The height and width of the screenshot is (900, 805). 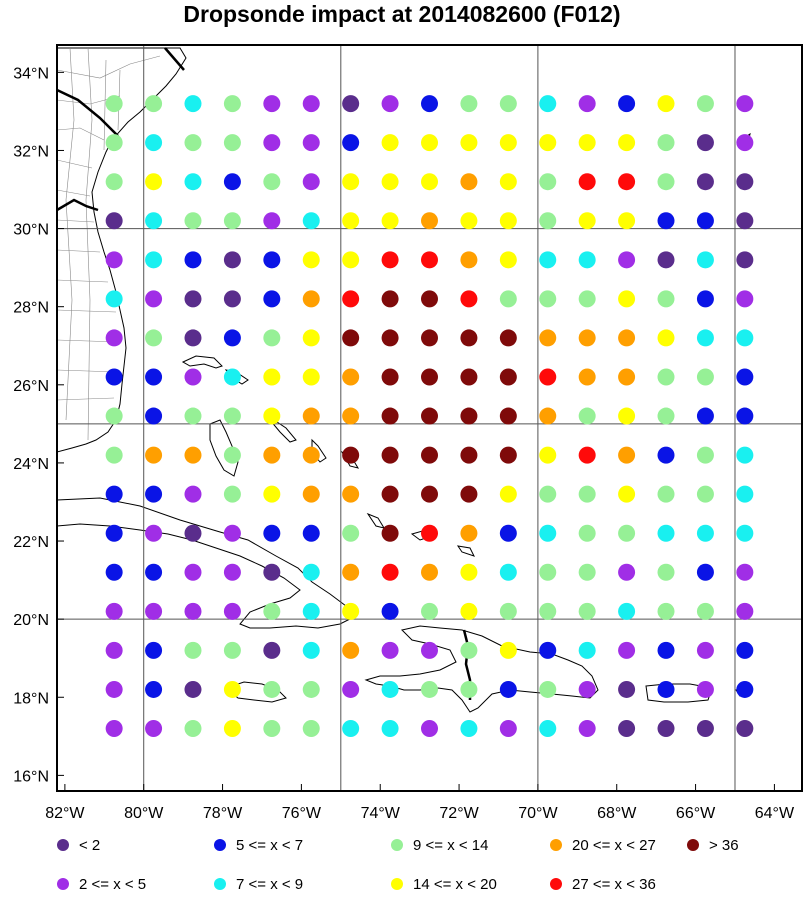 I want to click on legend-label: 27 <= x < 36, so click(x=614, y=884).